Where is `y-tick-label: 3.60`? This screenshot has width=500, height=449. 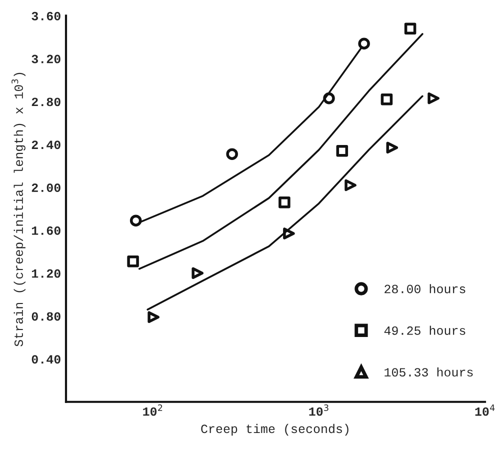 y-tick-label: 3.60 is located at coordinates (46, 16).